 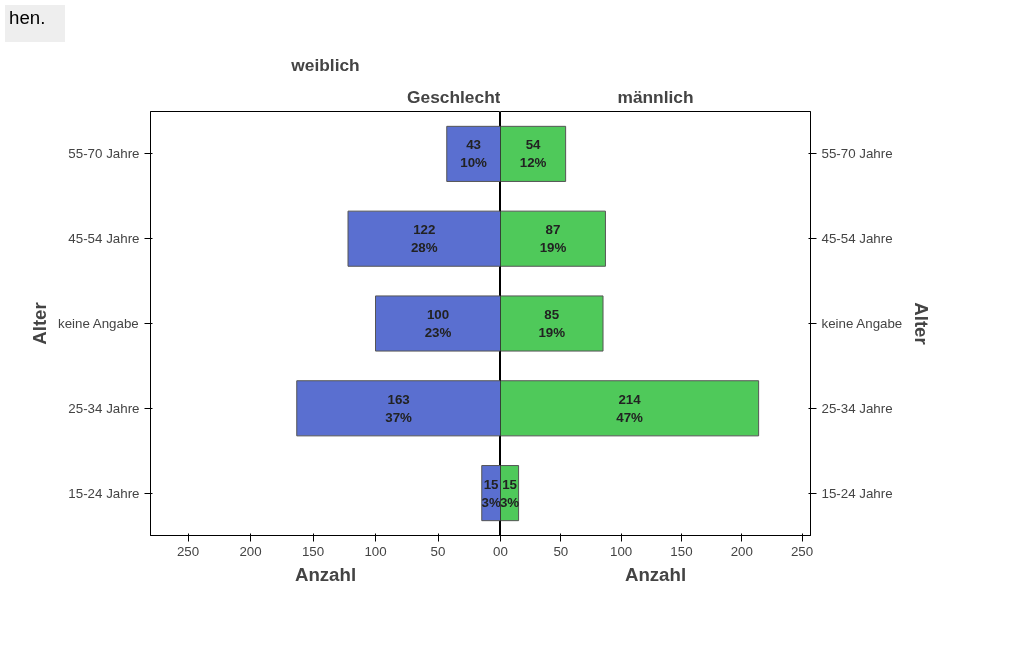 I want to click on data-label: 100 23%, so click(x=438, y=323).